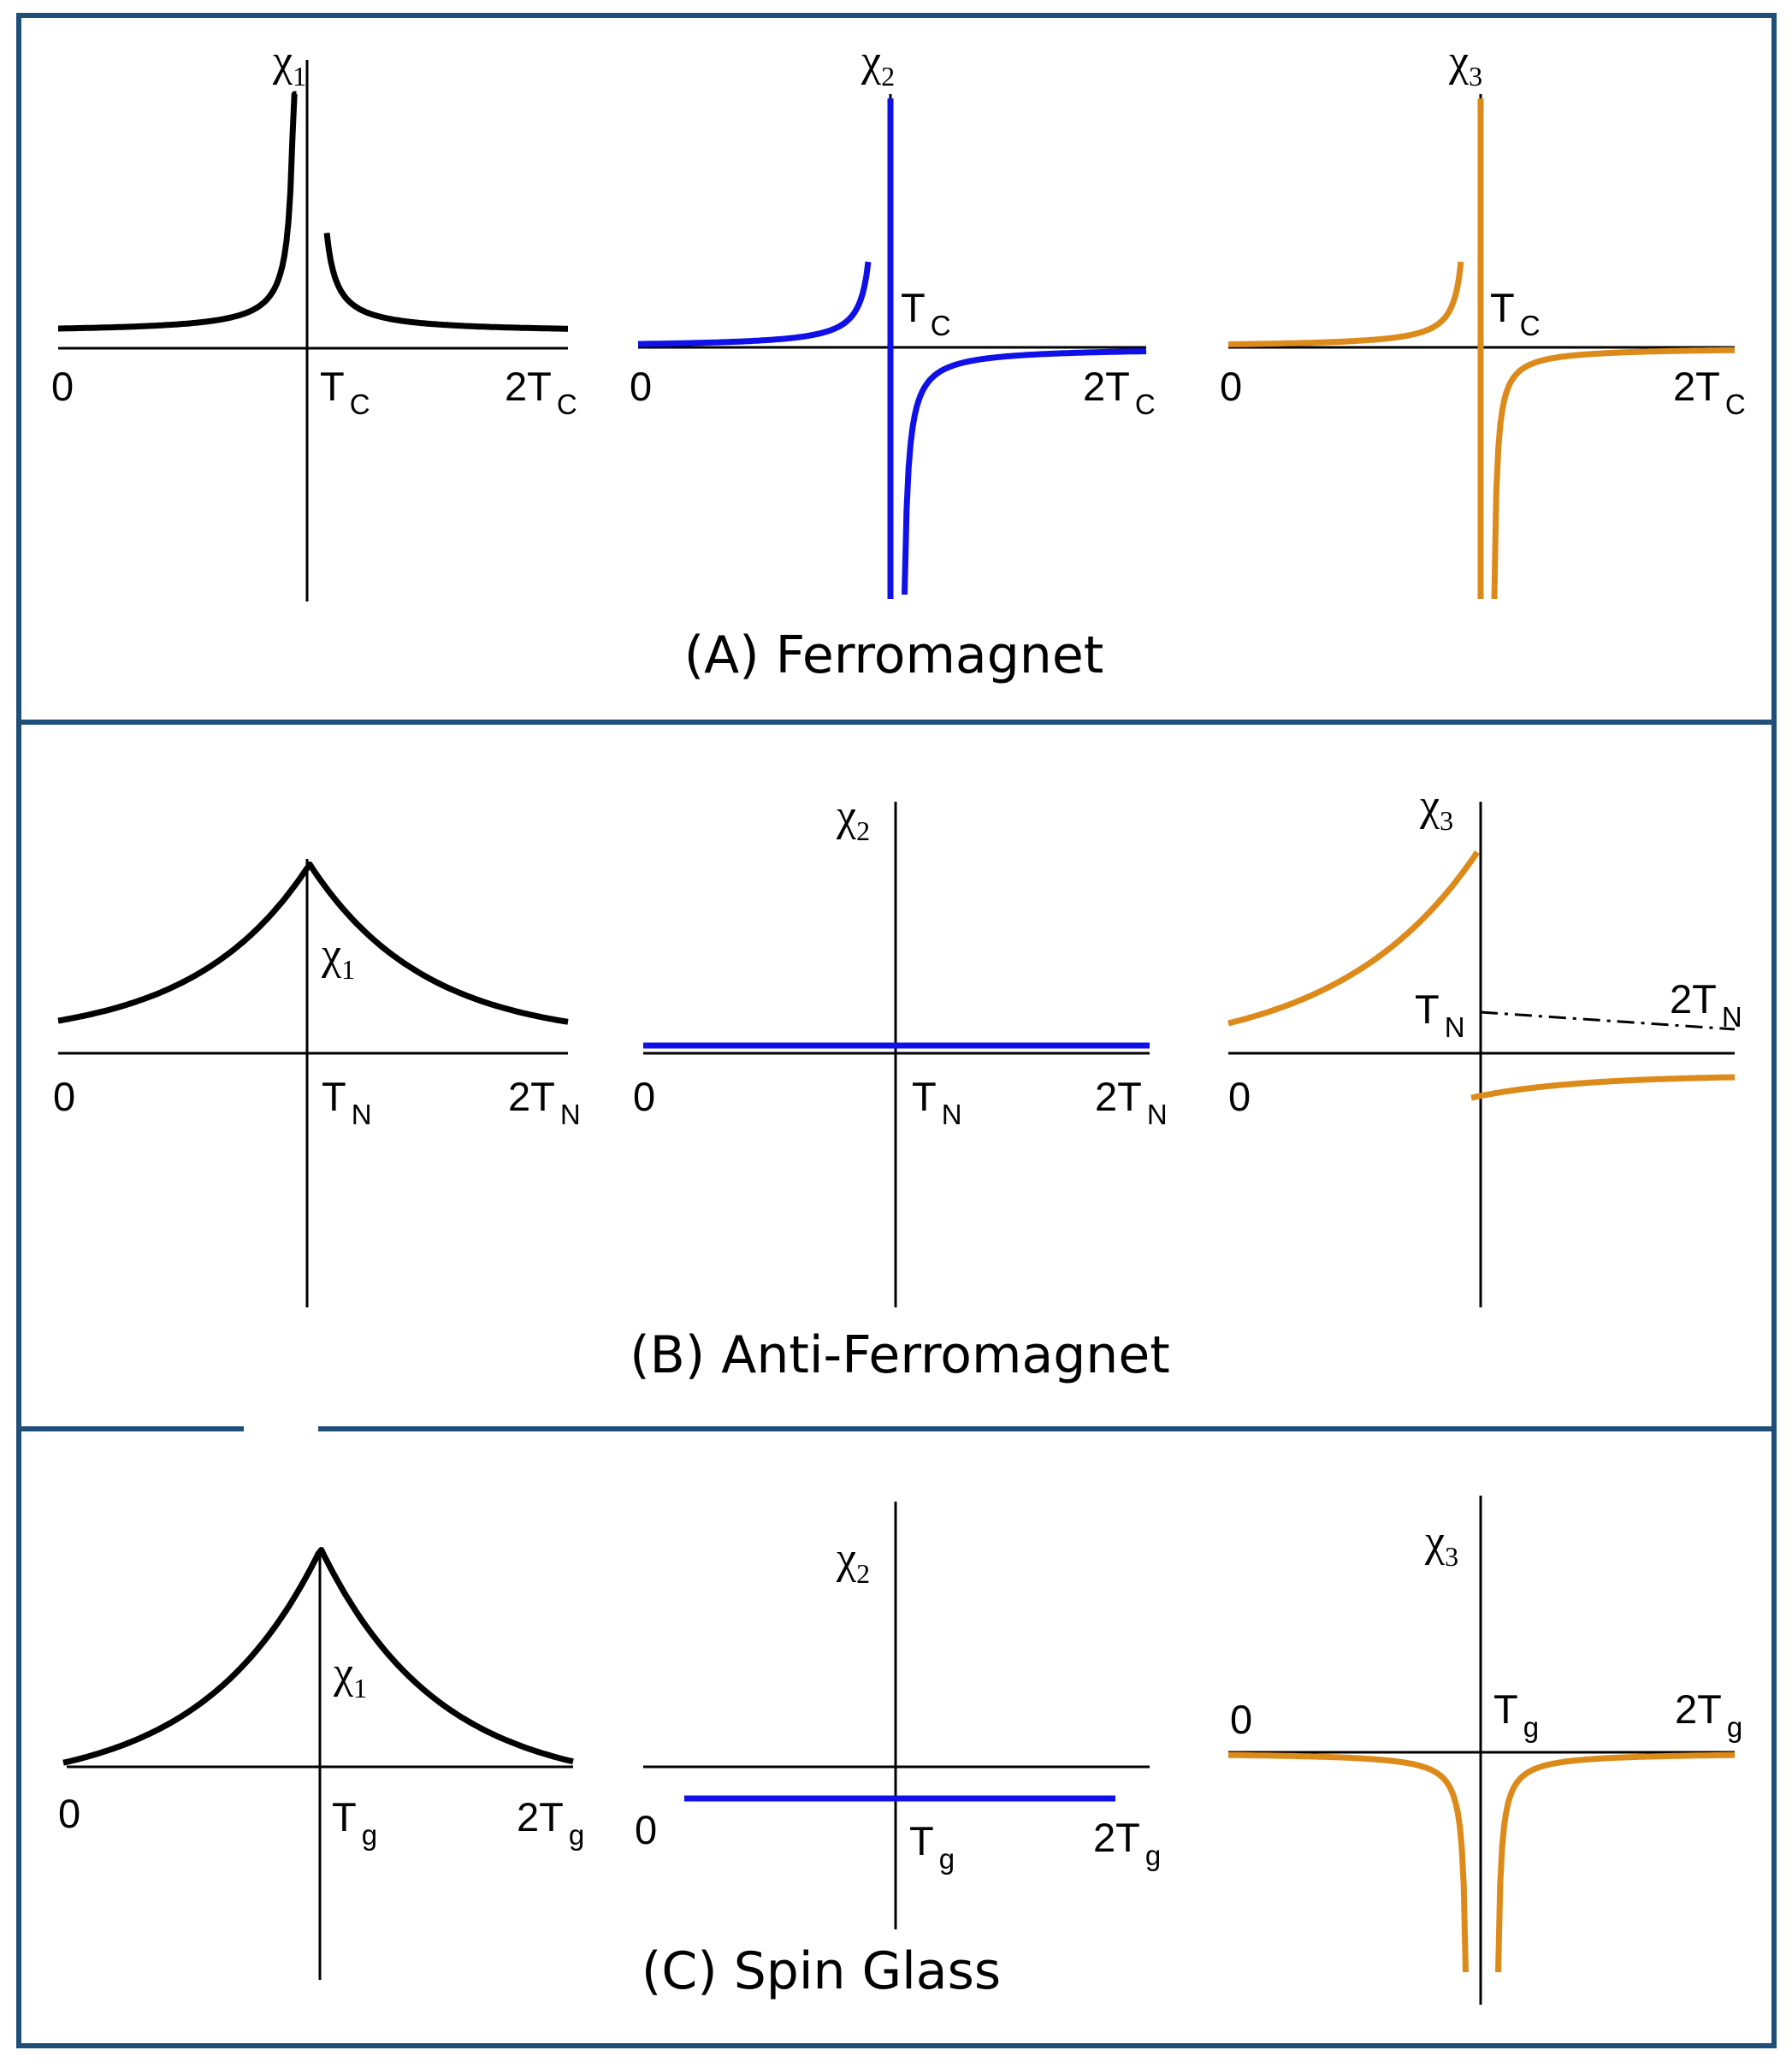  I want to click on chi2-curve-left, so click(754, 304).